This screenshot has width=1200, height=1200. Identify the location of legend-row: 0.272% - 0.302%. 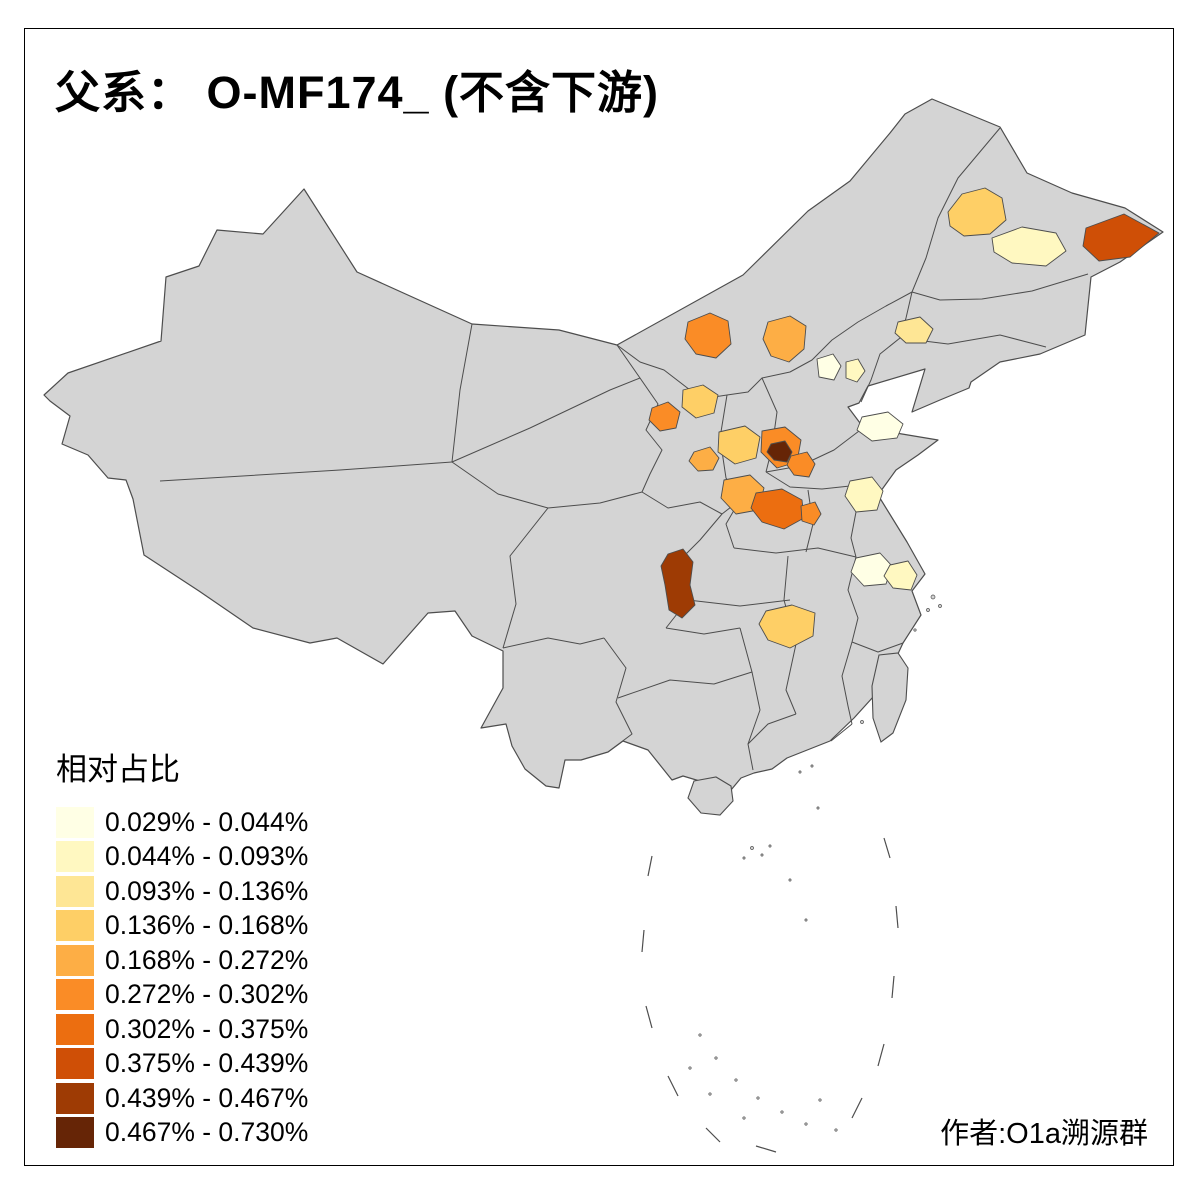
(182, 995).